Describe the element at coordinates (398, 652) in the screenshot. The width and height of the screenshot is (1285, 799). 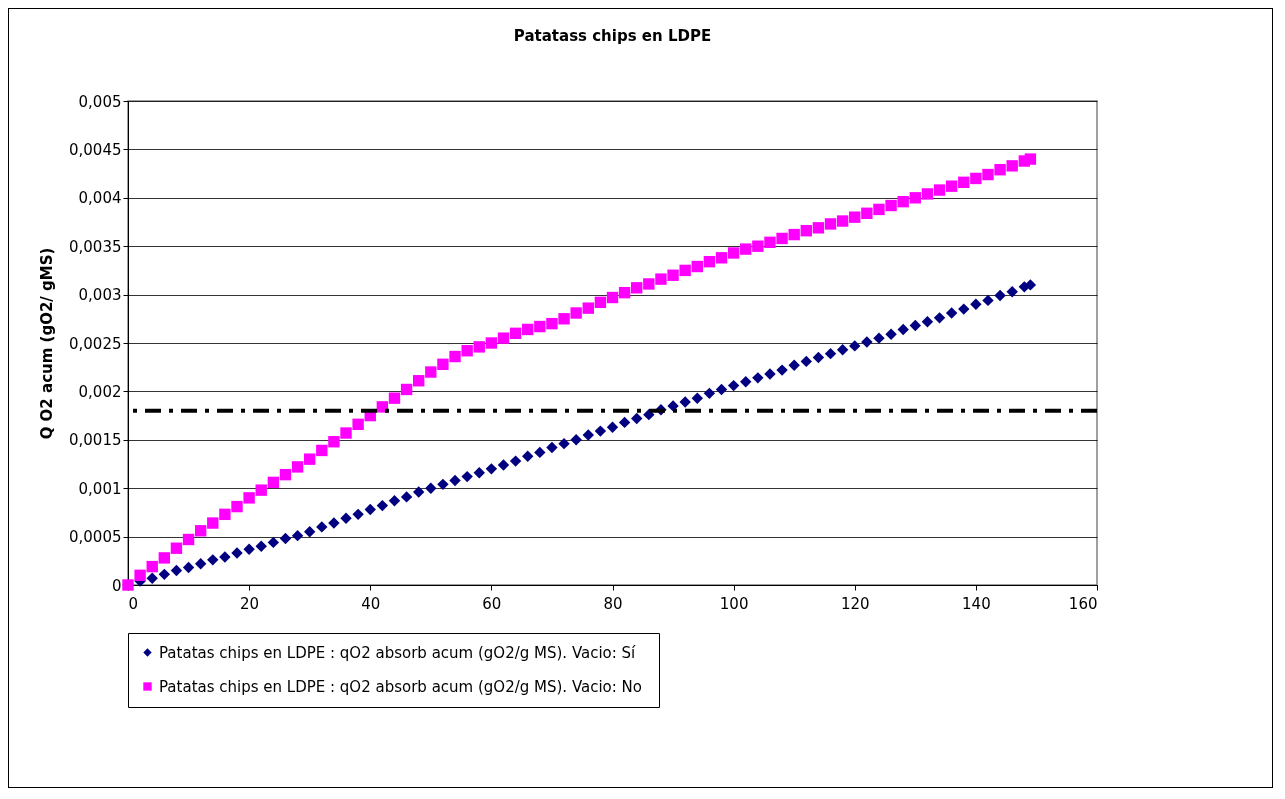
I see `legend-label: Patatas chips en LDPE : qO2 absorb acum (gO2/g MS). Vacio: Sí` at that location.